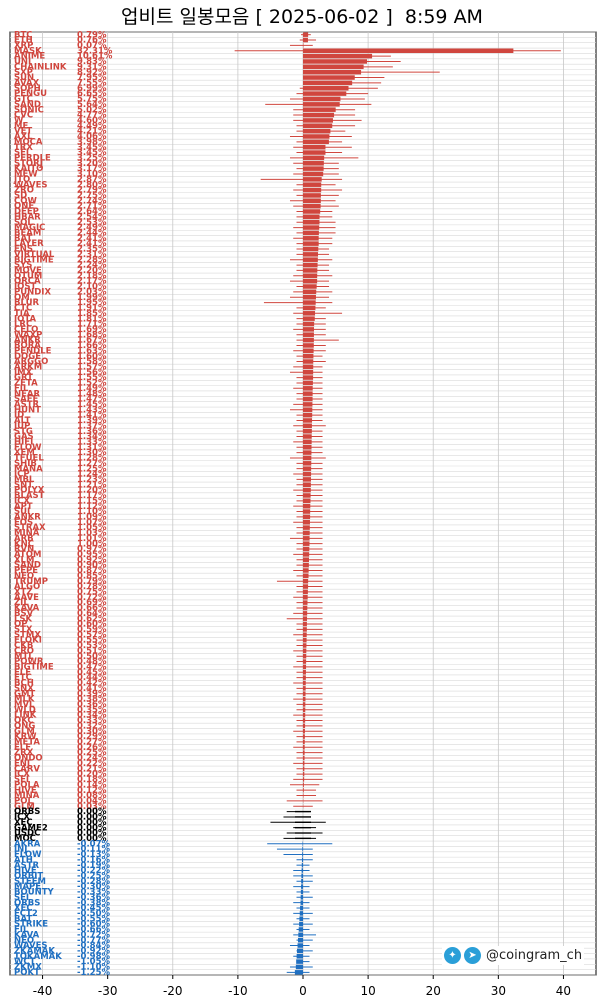  Describe the element at coordinates (92, 721) in the screenshot. I see `percent-label: 0.33%` at that location.